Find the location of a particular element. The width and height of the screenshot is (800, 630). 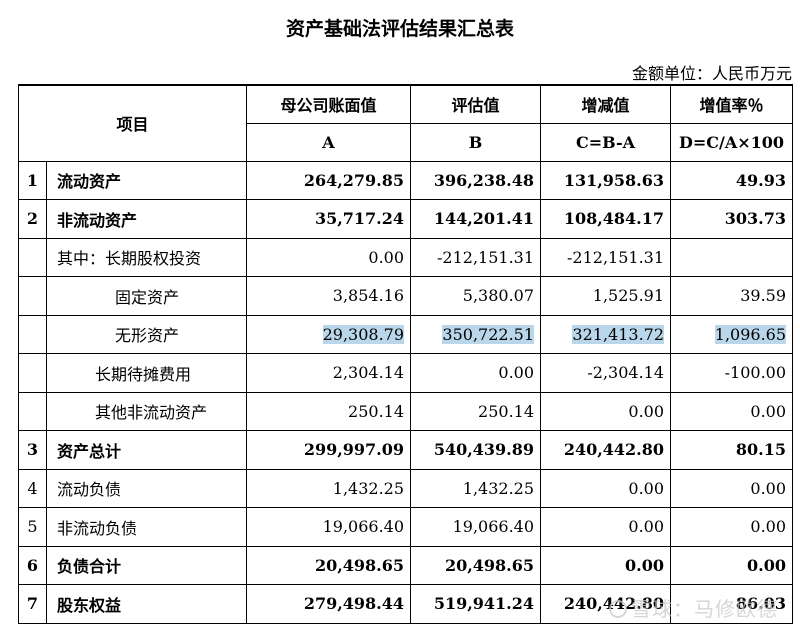

row-label: 流动资产 is located at coordinates (146, 180).